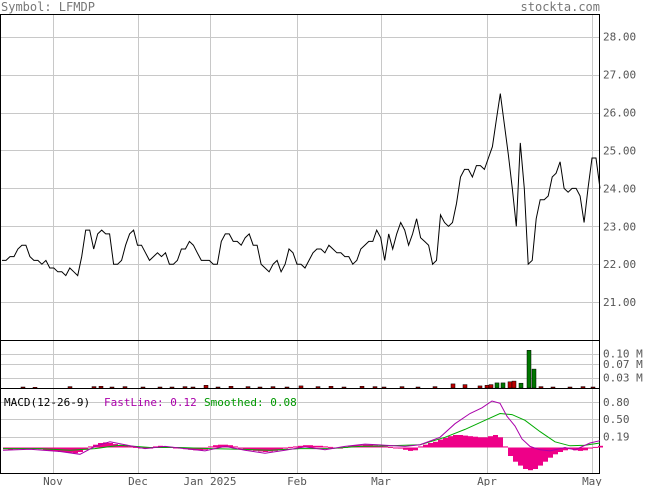  What do you see at coordinates (53, 480) in the screenshot?
I see `x-axis-label: Nov` at bounding box center [53, 480].